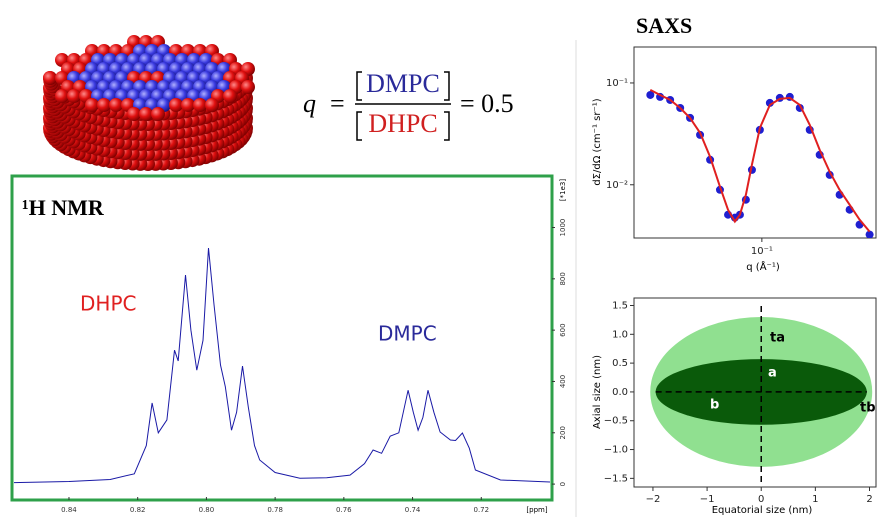 The width and height of the screenshot is (877, 517). I want to click on x-axis-label: q (Å⁻¹), so click(763, 266).